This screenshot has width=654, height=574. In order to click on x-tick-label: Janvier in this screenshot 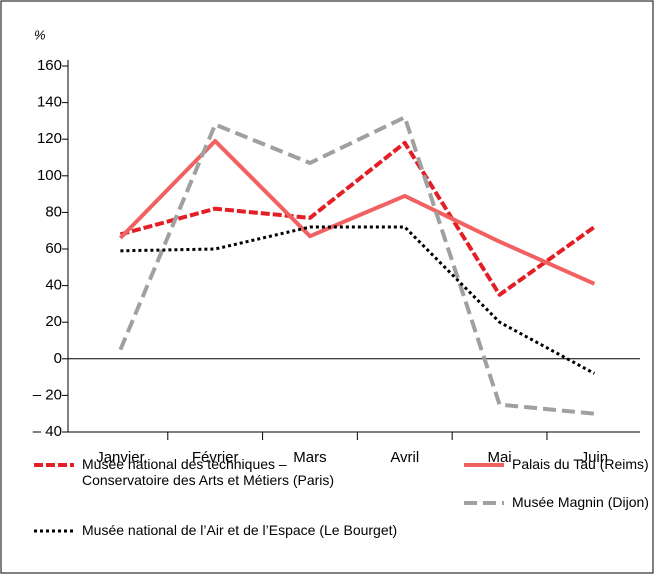, I will do `click(120, 457)`.